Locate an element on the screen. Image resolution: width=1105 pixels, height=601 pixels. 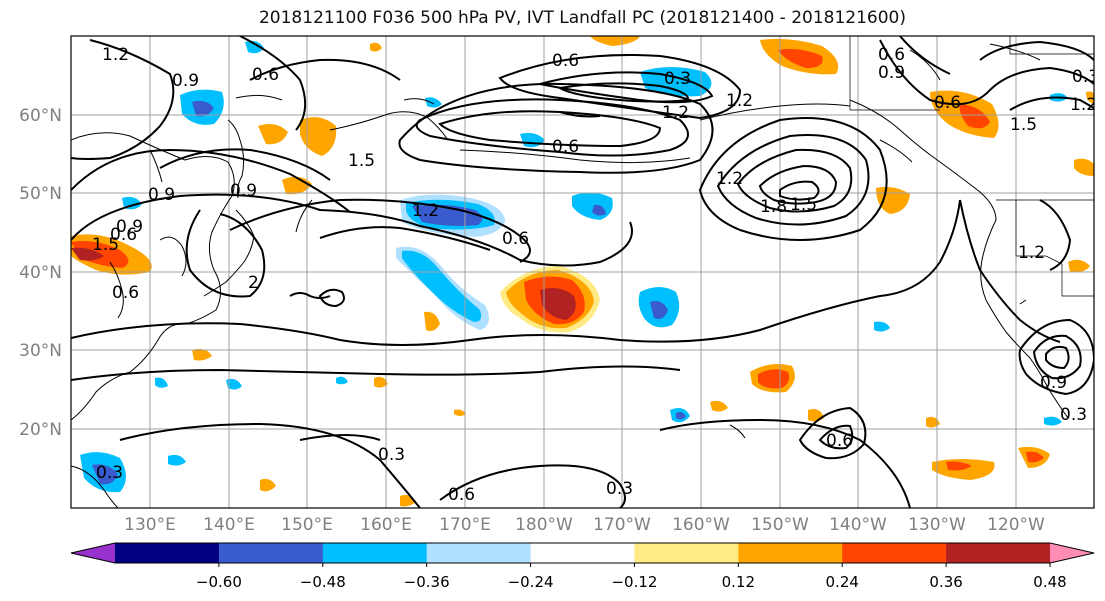
lon-label: 140°E is located at coordinates (229, 525).